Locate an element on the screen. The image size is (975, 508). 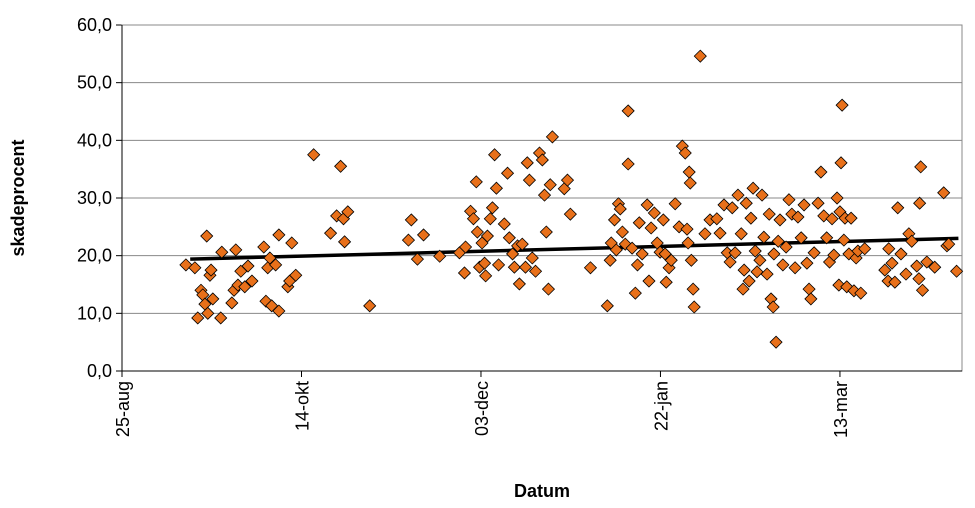
y-tick-label: 40,0 is located at coordinates (94, 140).